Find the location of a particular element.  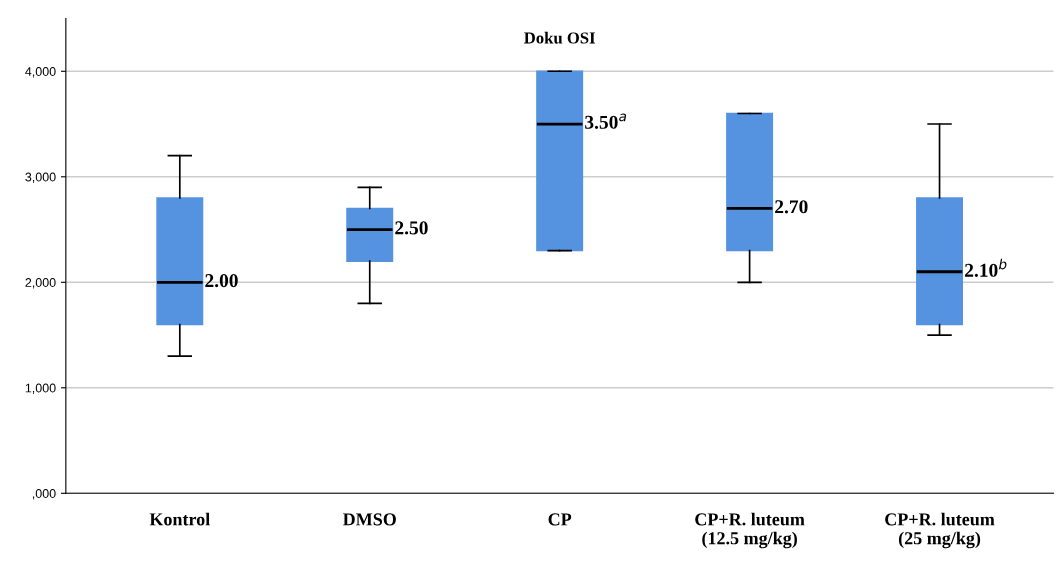

y-tick-label: ,000 is located at coordinates (44, 494).